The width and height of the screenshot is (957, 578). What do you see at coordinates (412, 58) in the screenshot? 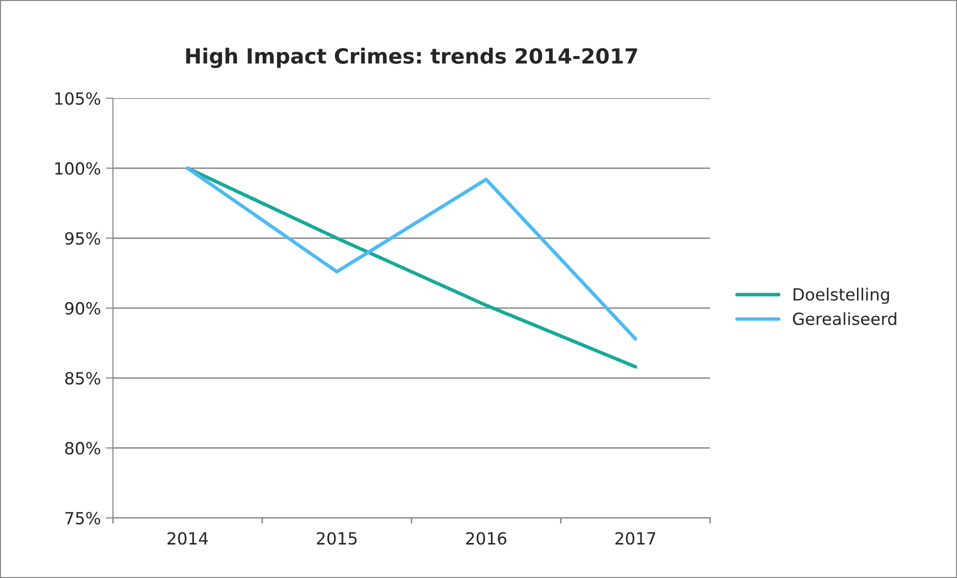
I see `chart-title: High Impact Crimes: trends 2014-2017` at bounding box center [412, 58].